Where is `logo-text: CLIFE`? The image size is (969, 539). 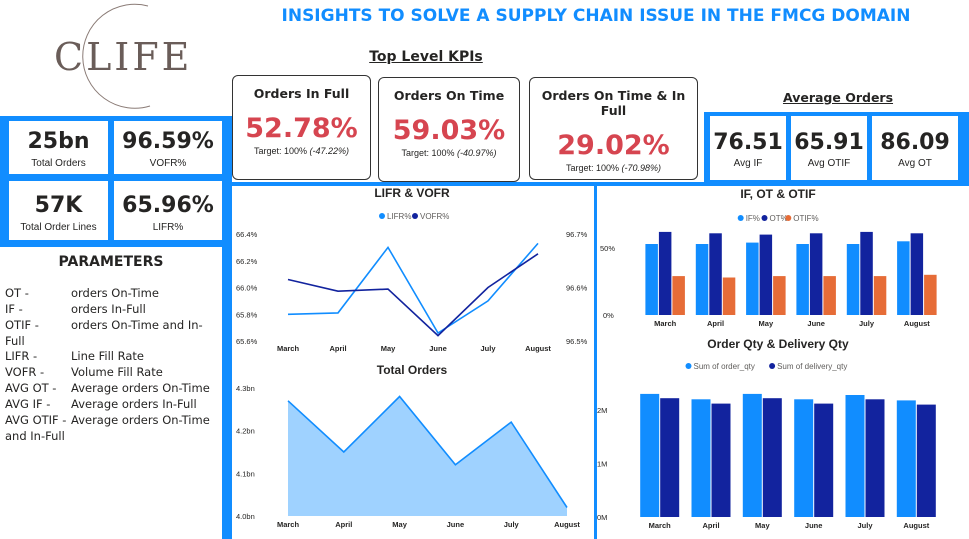 logo-text: CLIFE is located at coordinates (123, 57).